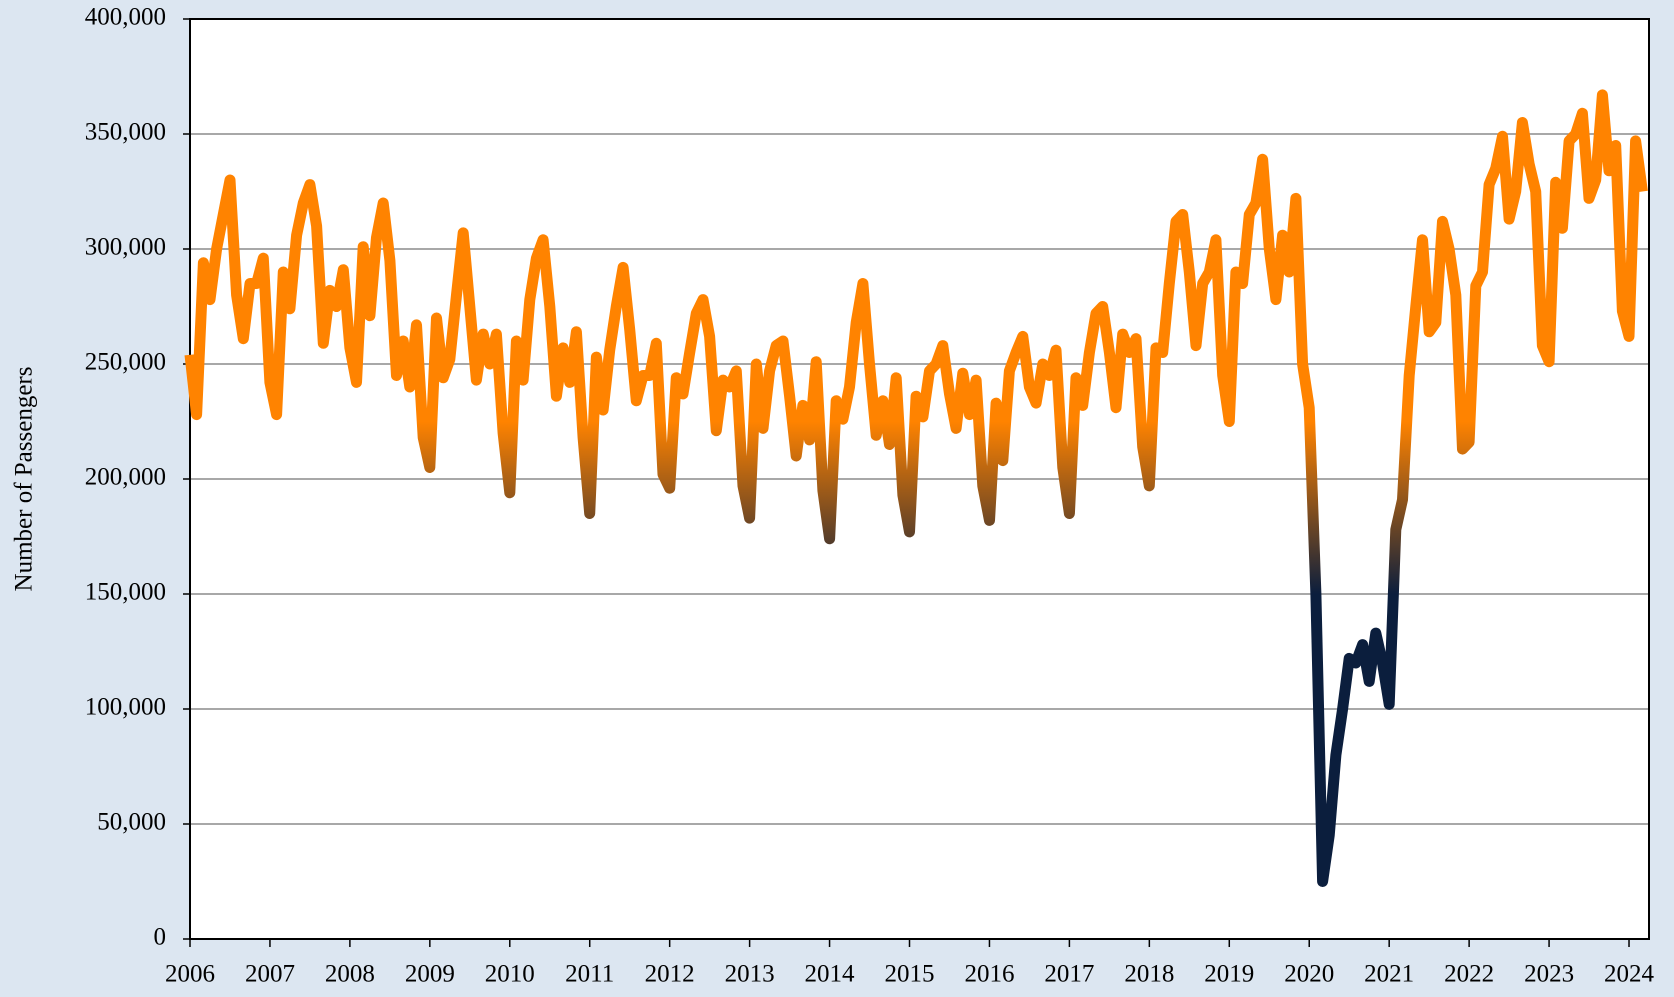 This screenshot has height=997, width=1674. What do you see at coordinates (670, 974) in the screenshot?
I see `x-tick-label: 2012` at bounding box center [670, 974].